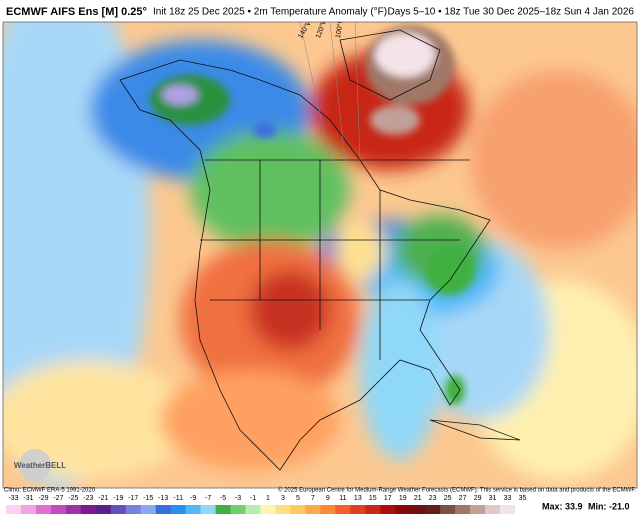  What do you see at coordinates (103, 498) in the screenshot?
I see `colorbar-label: -21` at bounding box center [103, 498].